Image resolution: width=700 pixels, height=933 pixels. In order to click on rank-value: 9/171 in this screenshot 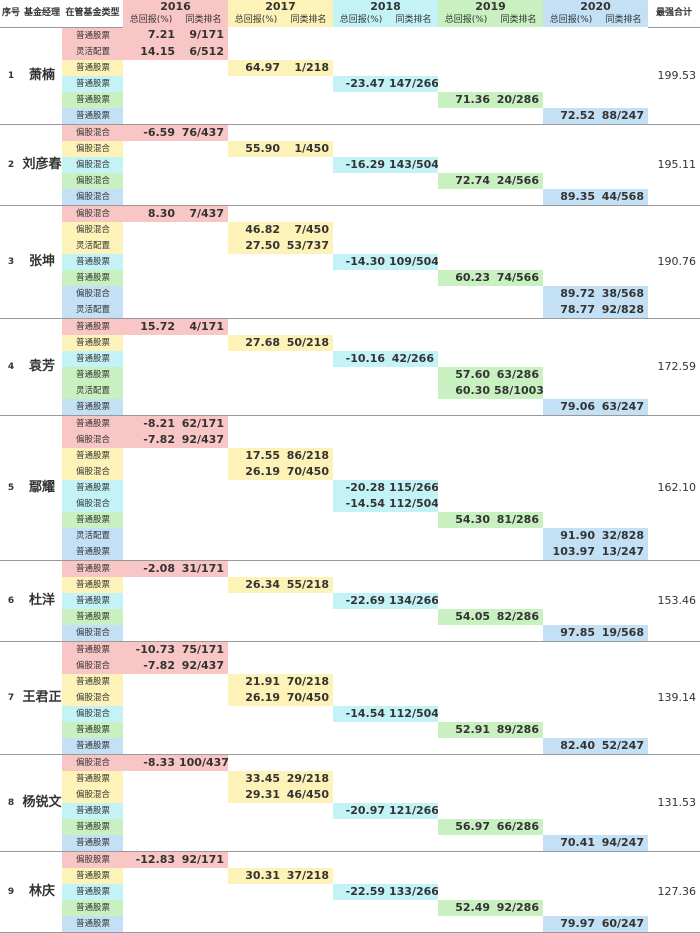, I will do `click(203, 35)`.